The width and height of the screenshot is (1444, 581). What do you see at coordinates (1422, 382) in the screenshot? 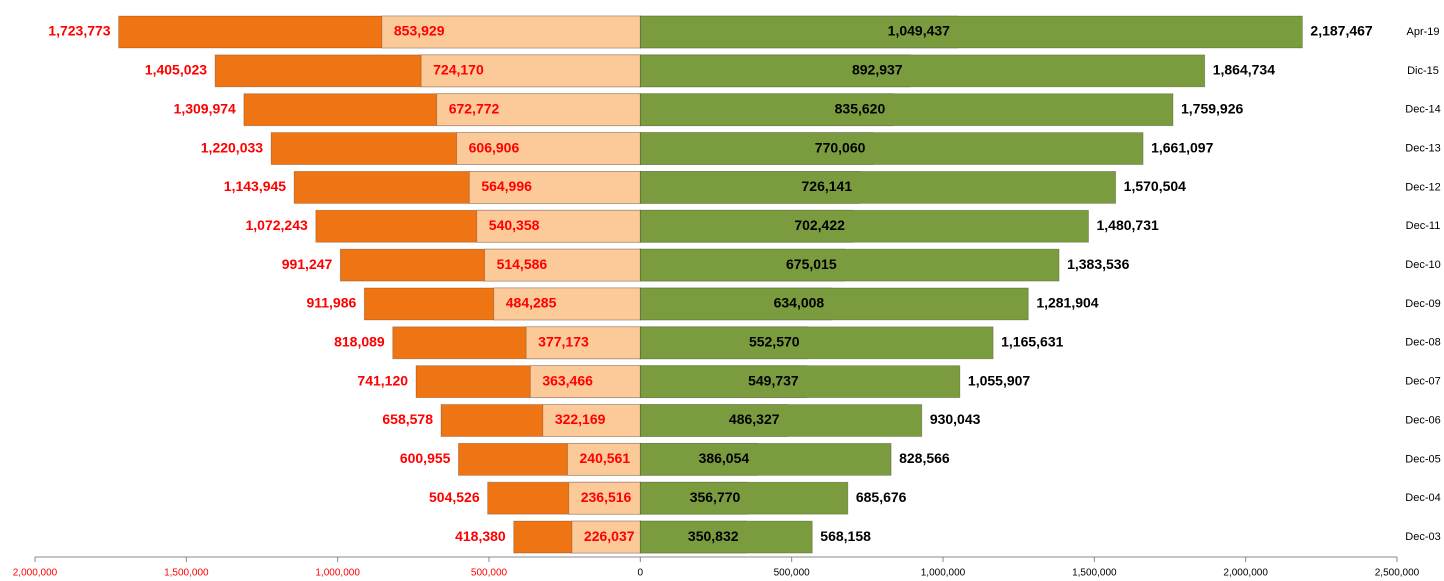
I see `category-label: Dec-07` at bounding box center [1422, 382].